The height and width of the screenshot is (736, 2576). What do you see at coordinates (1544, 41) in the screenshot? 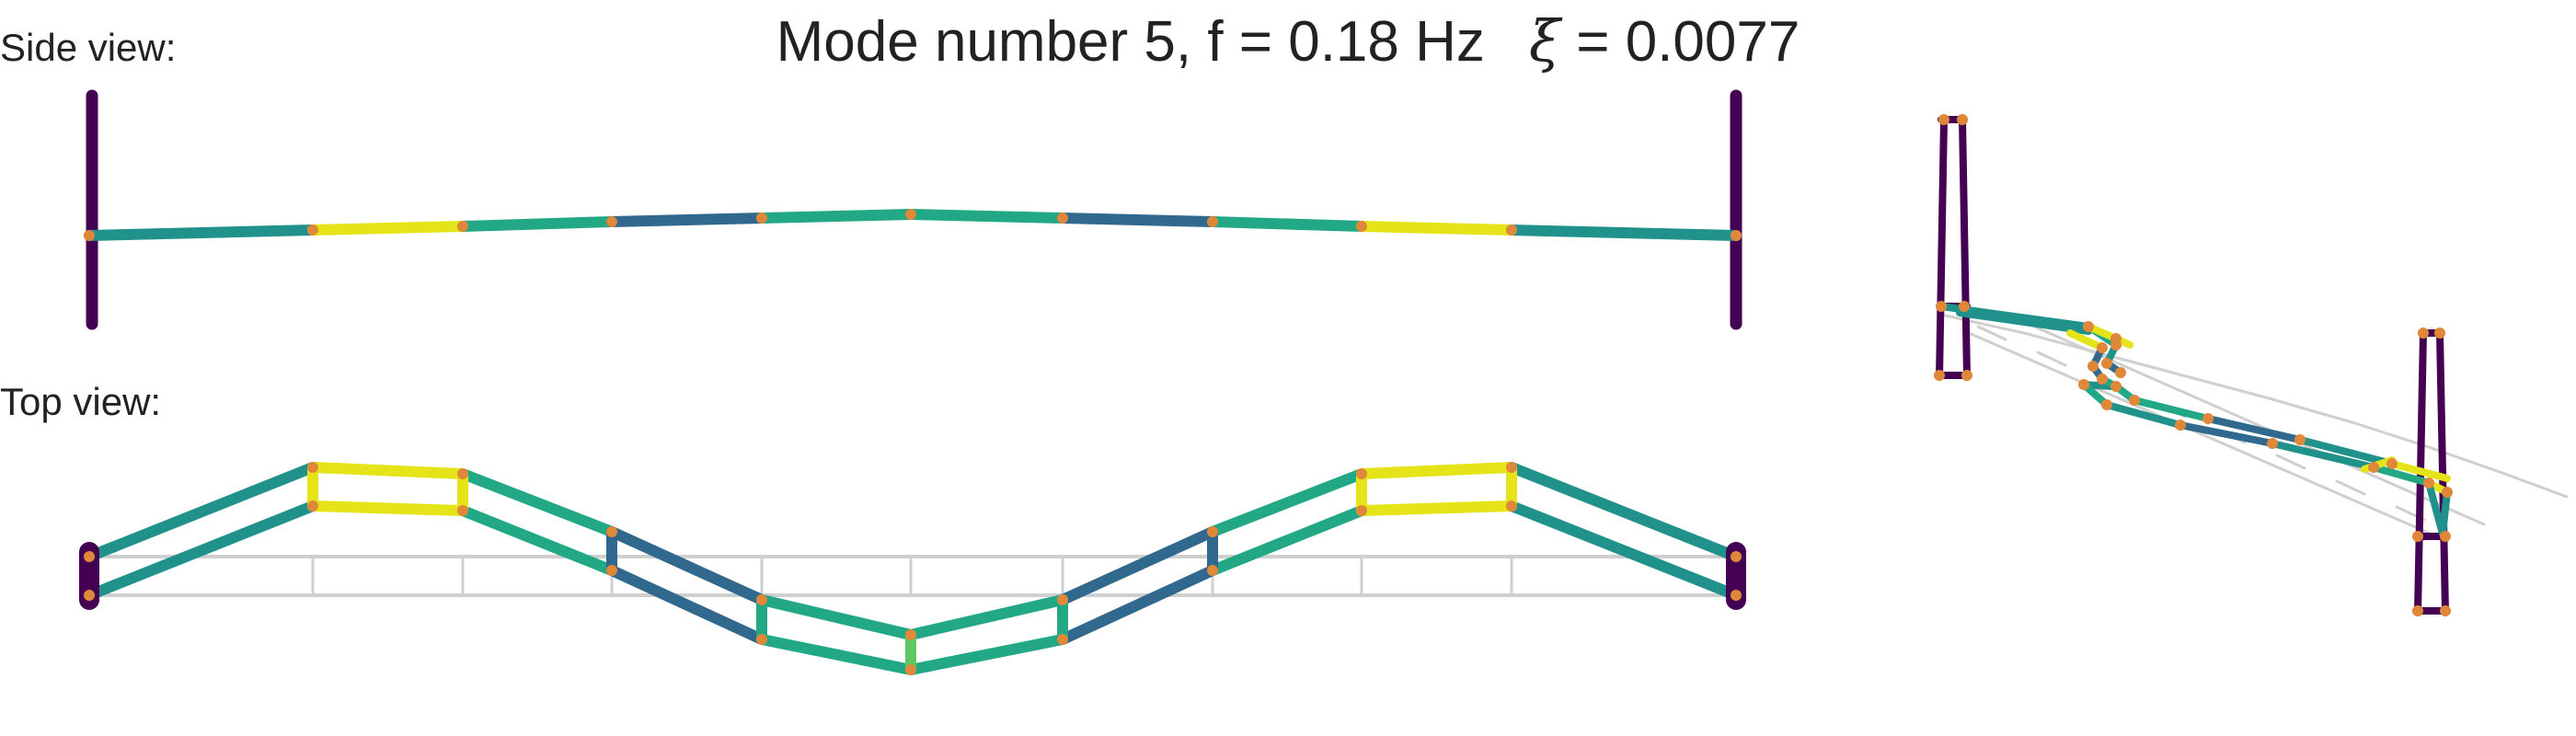
I see `title-damping-symbol: ξ` at bounding box center [1544, 41].